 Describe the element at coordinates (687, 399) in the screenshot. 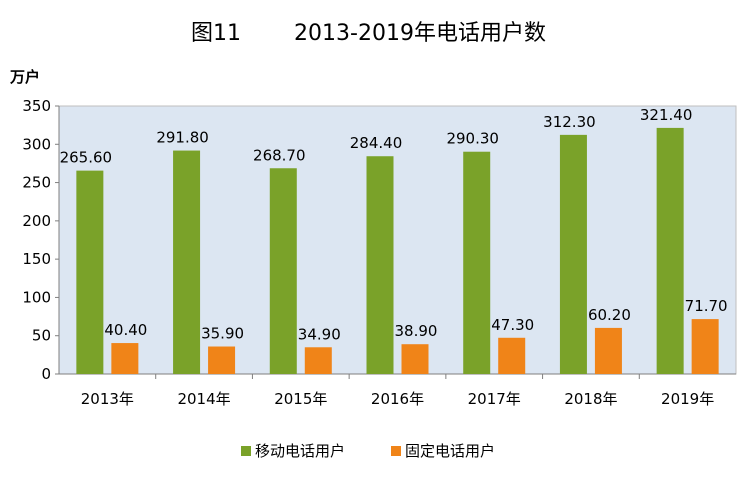

I see `x-category-label: 2019年` at that location.